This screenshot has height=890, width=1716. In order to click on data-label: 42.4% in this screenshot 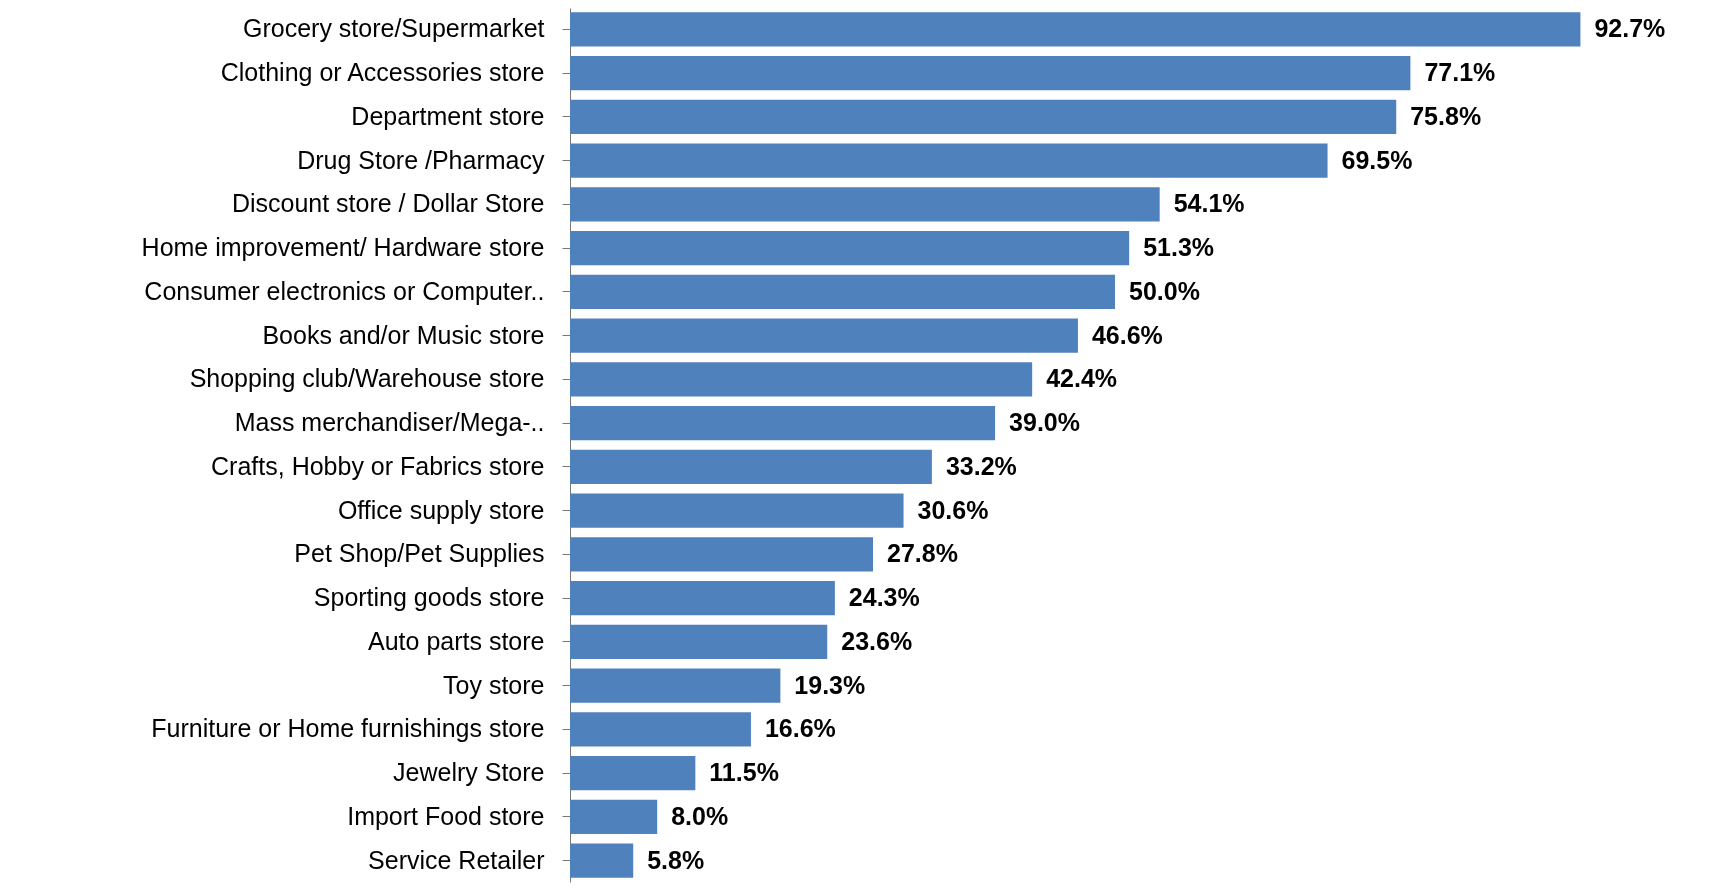, I will do `click(1082, 378)`.